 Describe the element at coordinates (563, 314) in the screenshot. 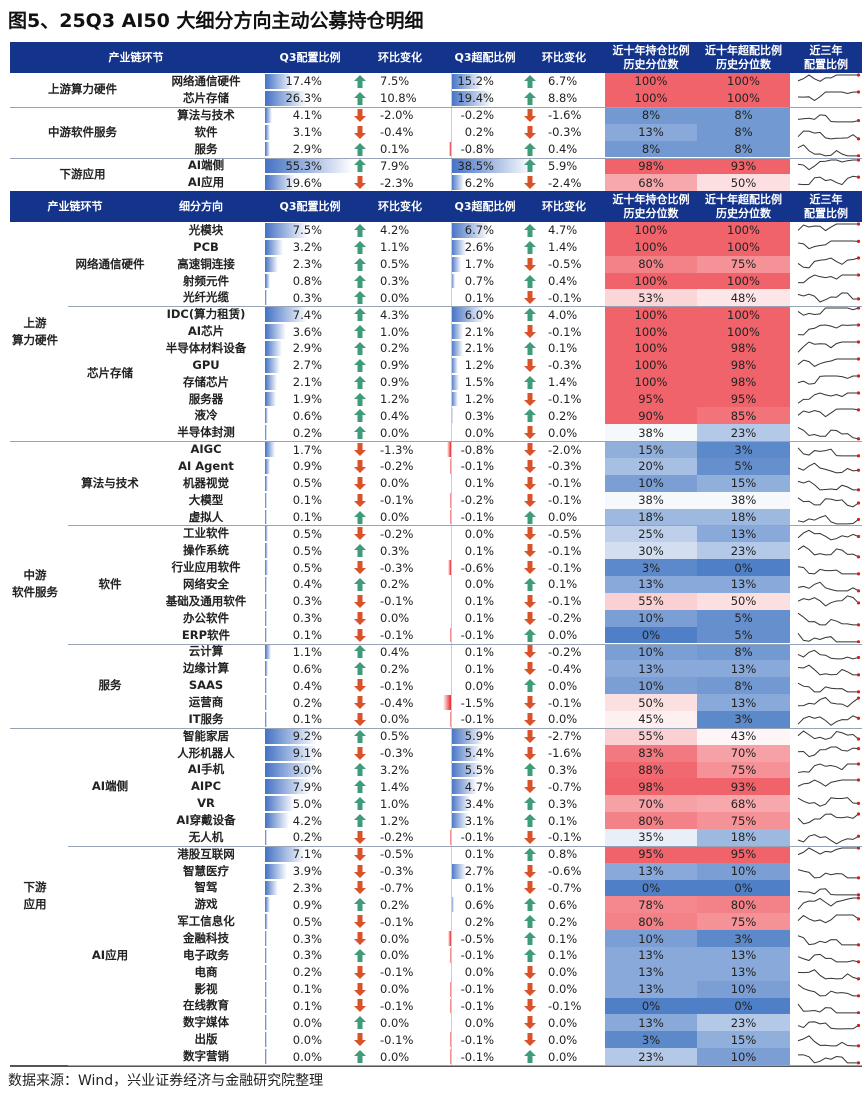

I see `overweight-change-value: 4.0%` at that location.